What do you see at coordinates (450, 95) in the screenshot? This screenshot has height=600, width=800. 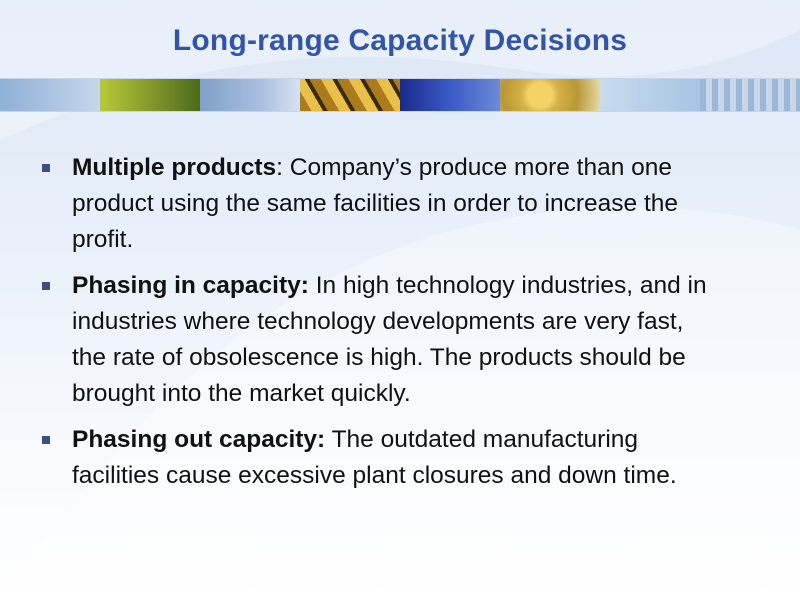 I see `photo-blue-lab` at bounding box center [450, 95].